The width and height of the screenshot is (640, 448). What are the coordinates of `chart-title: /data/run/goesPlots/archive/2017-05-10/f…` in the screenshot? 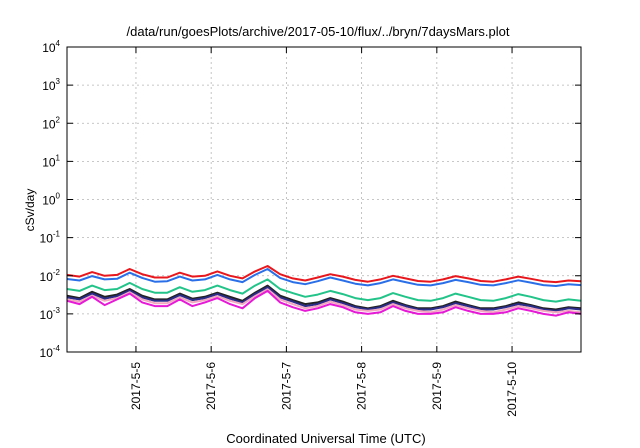 It's located at (318, 31).